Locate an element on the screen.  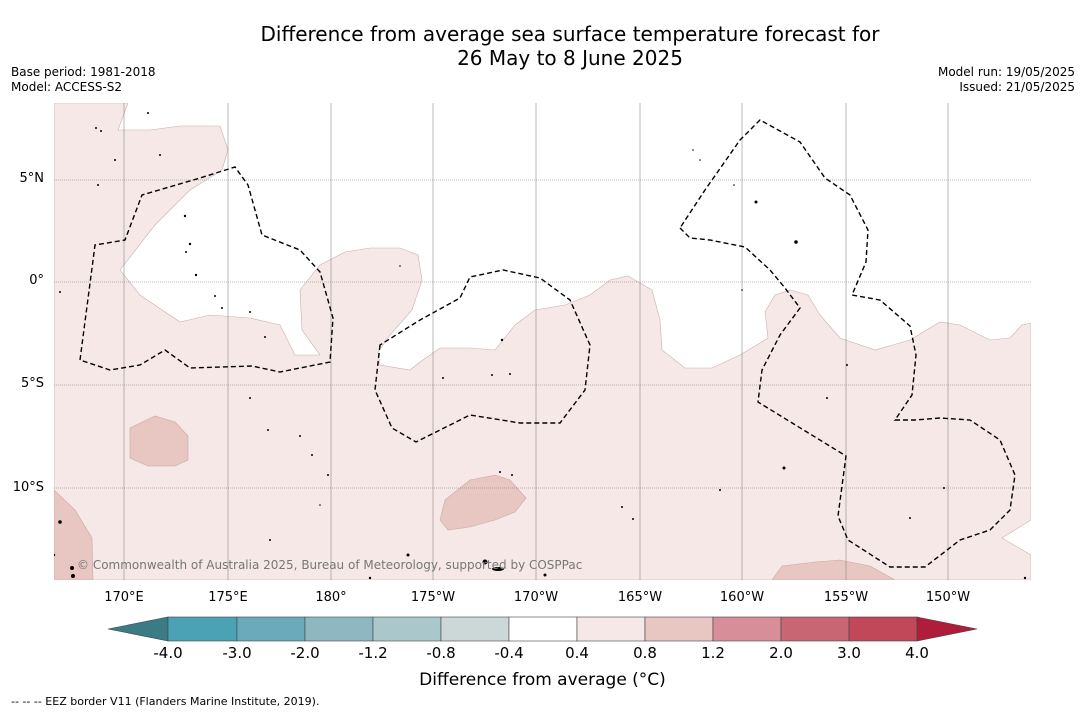
colorbar-tick: -2.0 is located at coordinates (305, 653).